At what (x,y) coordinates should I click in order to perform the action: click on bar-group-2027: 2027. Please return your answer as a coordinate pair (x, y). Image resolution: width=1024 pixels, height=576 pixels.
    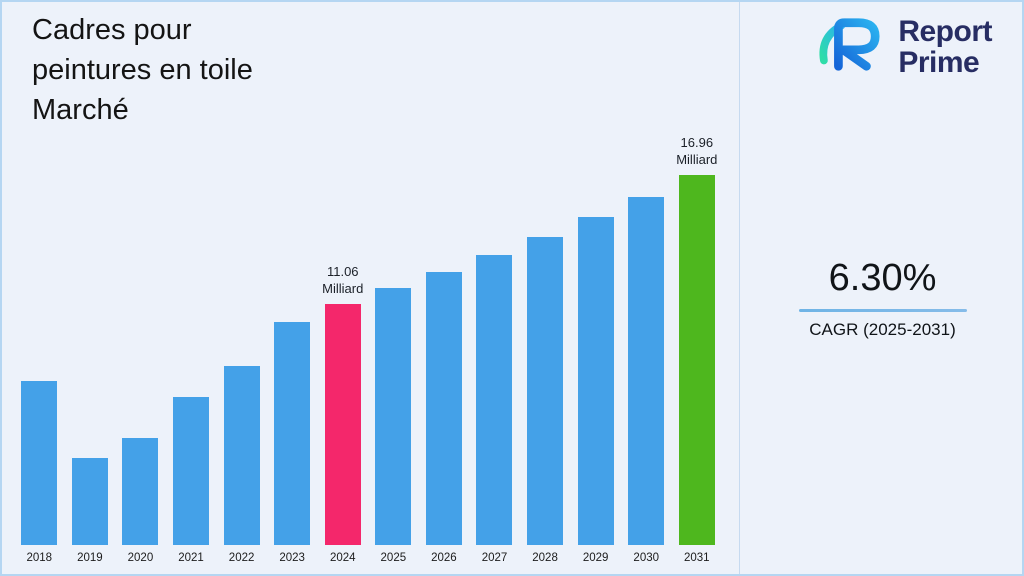
    Looking at the image, I should click on (494, 409).